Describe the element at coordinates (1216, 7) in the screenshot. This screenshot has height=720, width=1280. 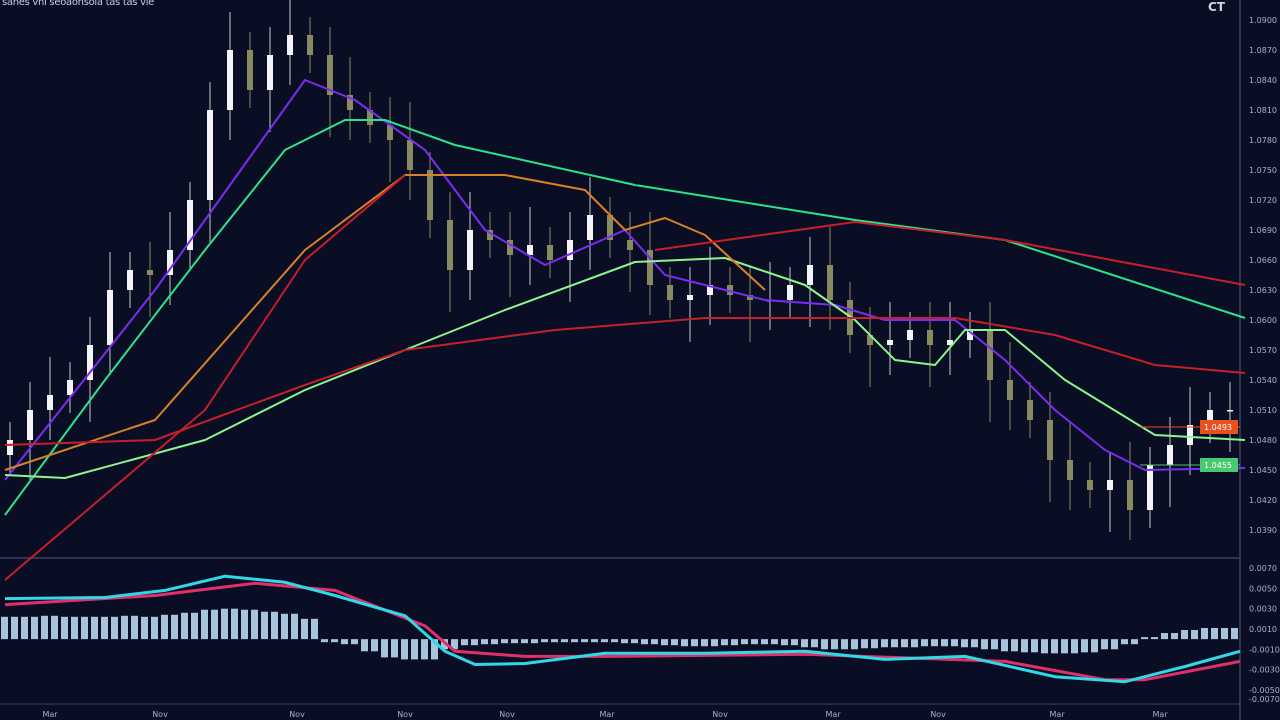
I see `symbol-label: CT` at that location.